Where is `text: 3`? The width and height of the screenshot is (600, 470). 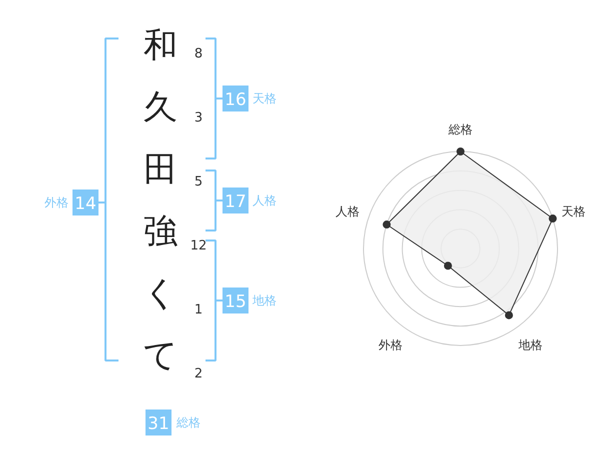 text: 3 is located at coordinates (198, 118).